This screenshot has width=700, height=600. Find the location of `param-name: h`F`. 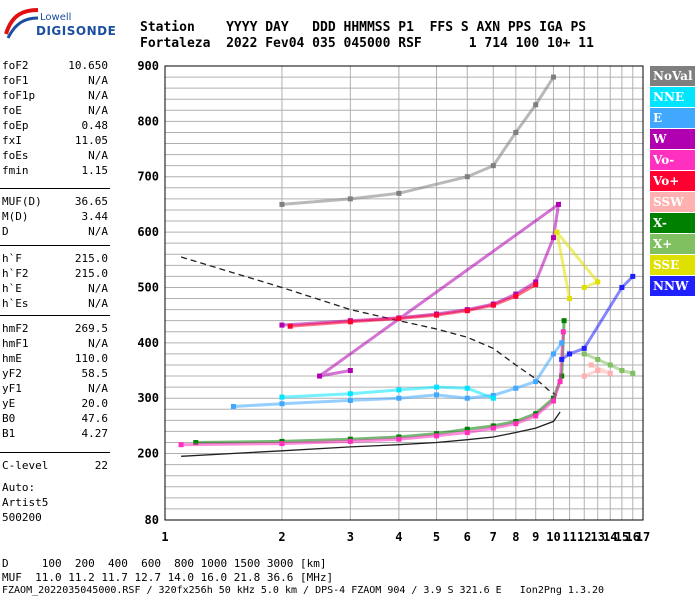

param-name: h`F is located at coordinates (12, 258).